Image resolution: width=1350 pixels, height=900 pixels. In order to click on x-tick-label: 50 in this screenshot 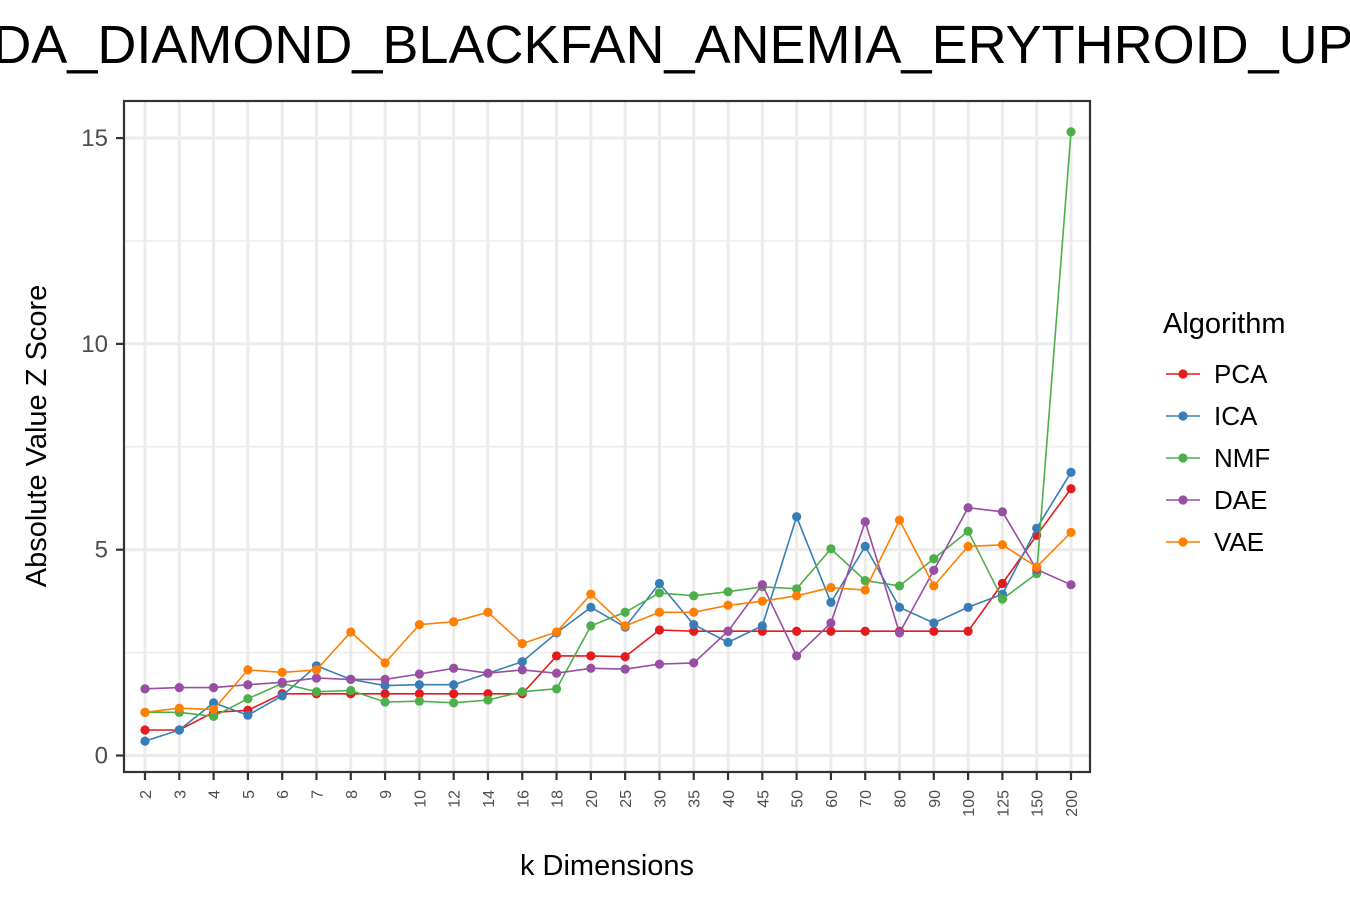, I will do `click(798, 799)`.